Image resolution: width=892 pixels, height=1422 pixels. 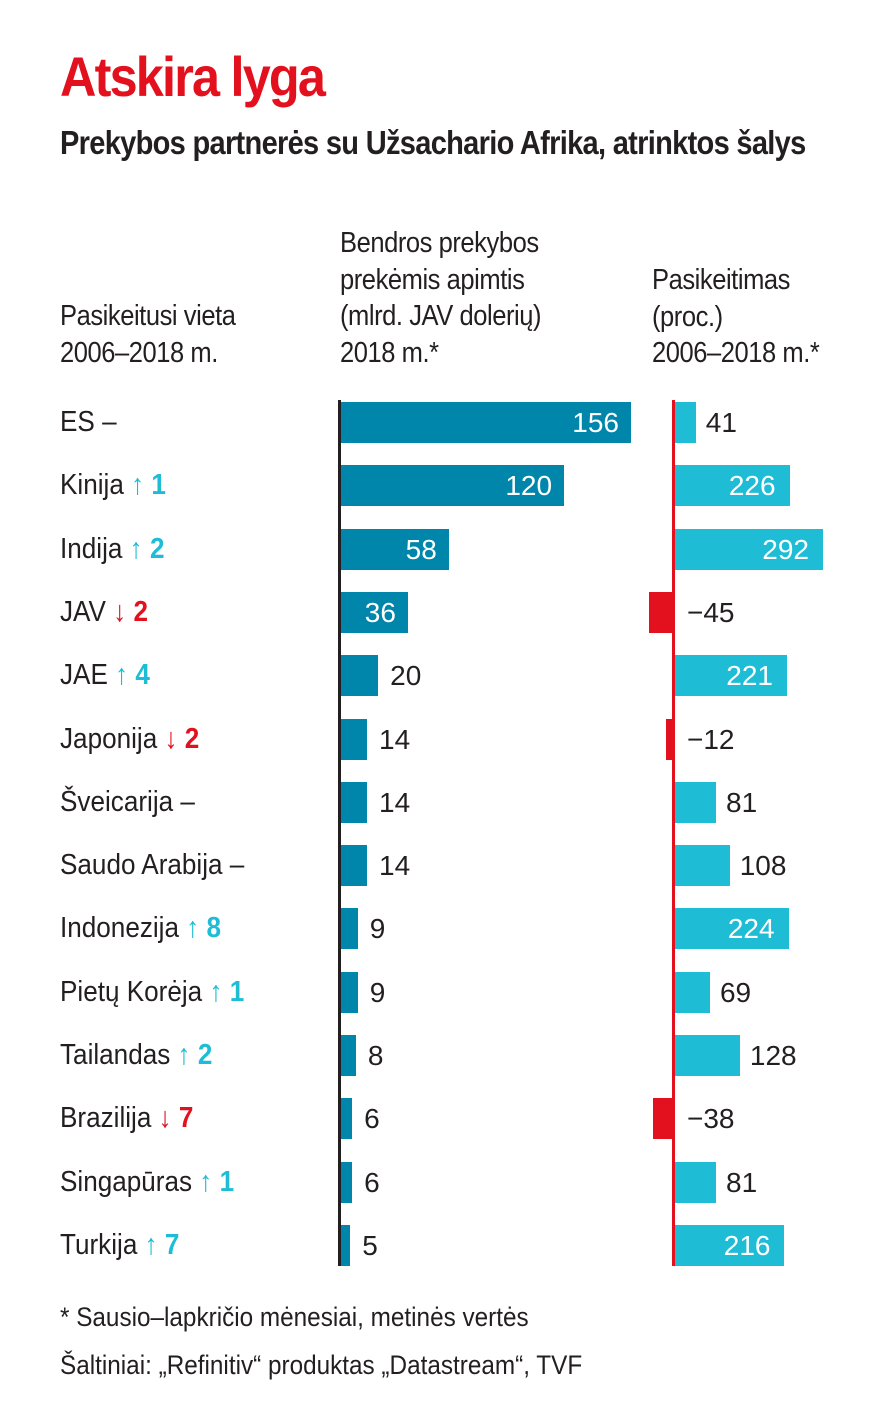 I want to click on header-change-pct: Pasikeitimas (proc.) 2006–2018 m.*, so click(x=736, y=316).